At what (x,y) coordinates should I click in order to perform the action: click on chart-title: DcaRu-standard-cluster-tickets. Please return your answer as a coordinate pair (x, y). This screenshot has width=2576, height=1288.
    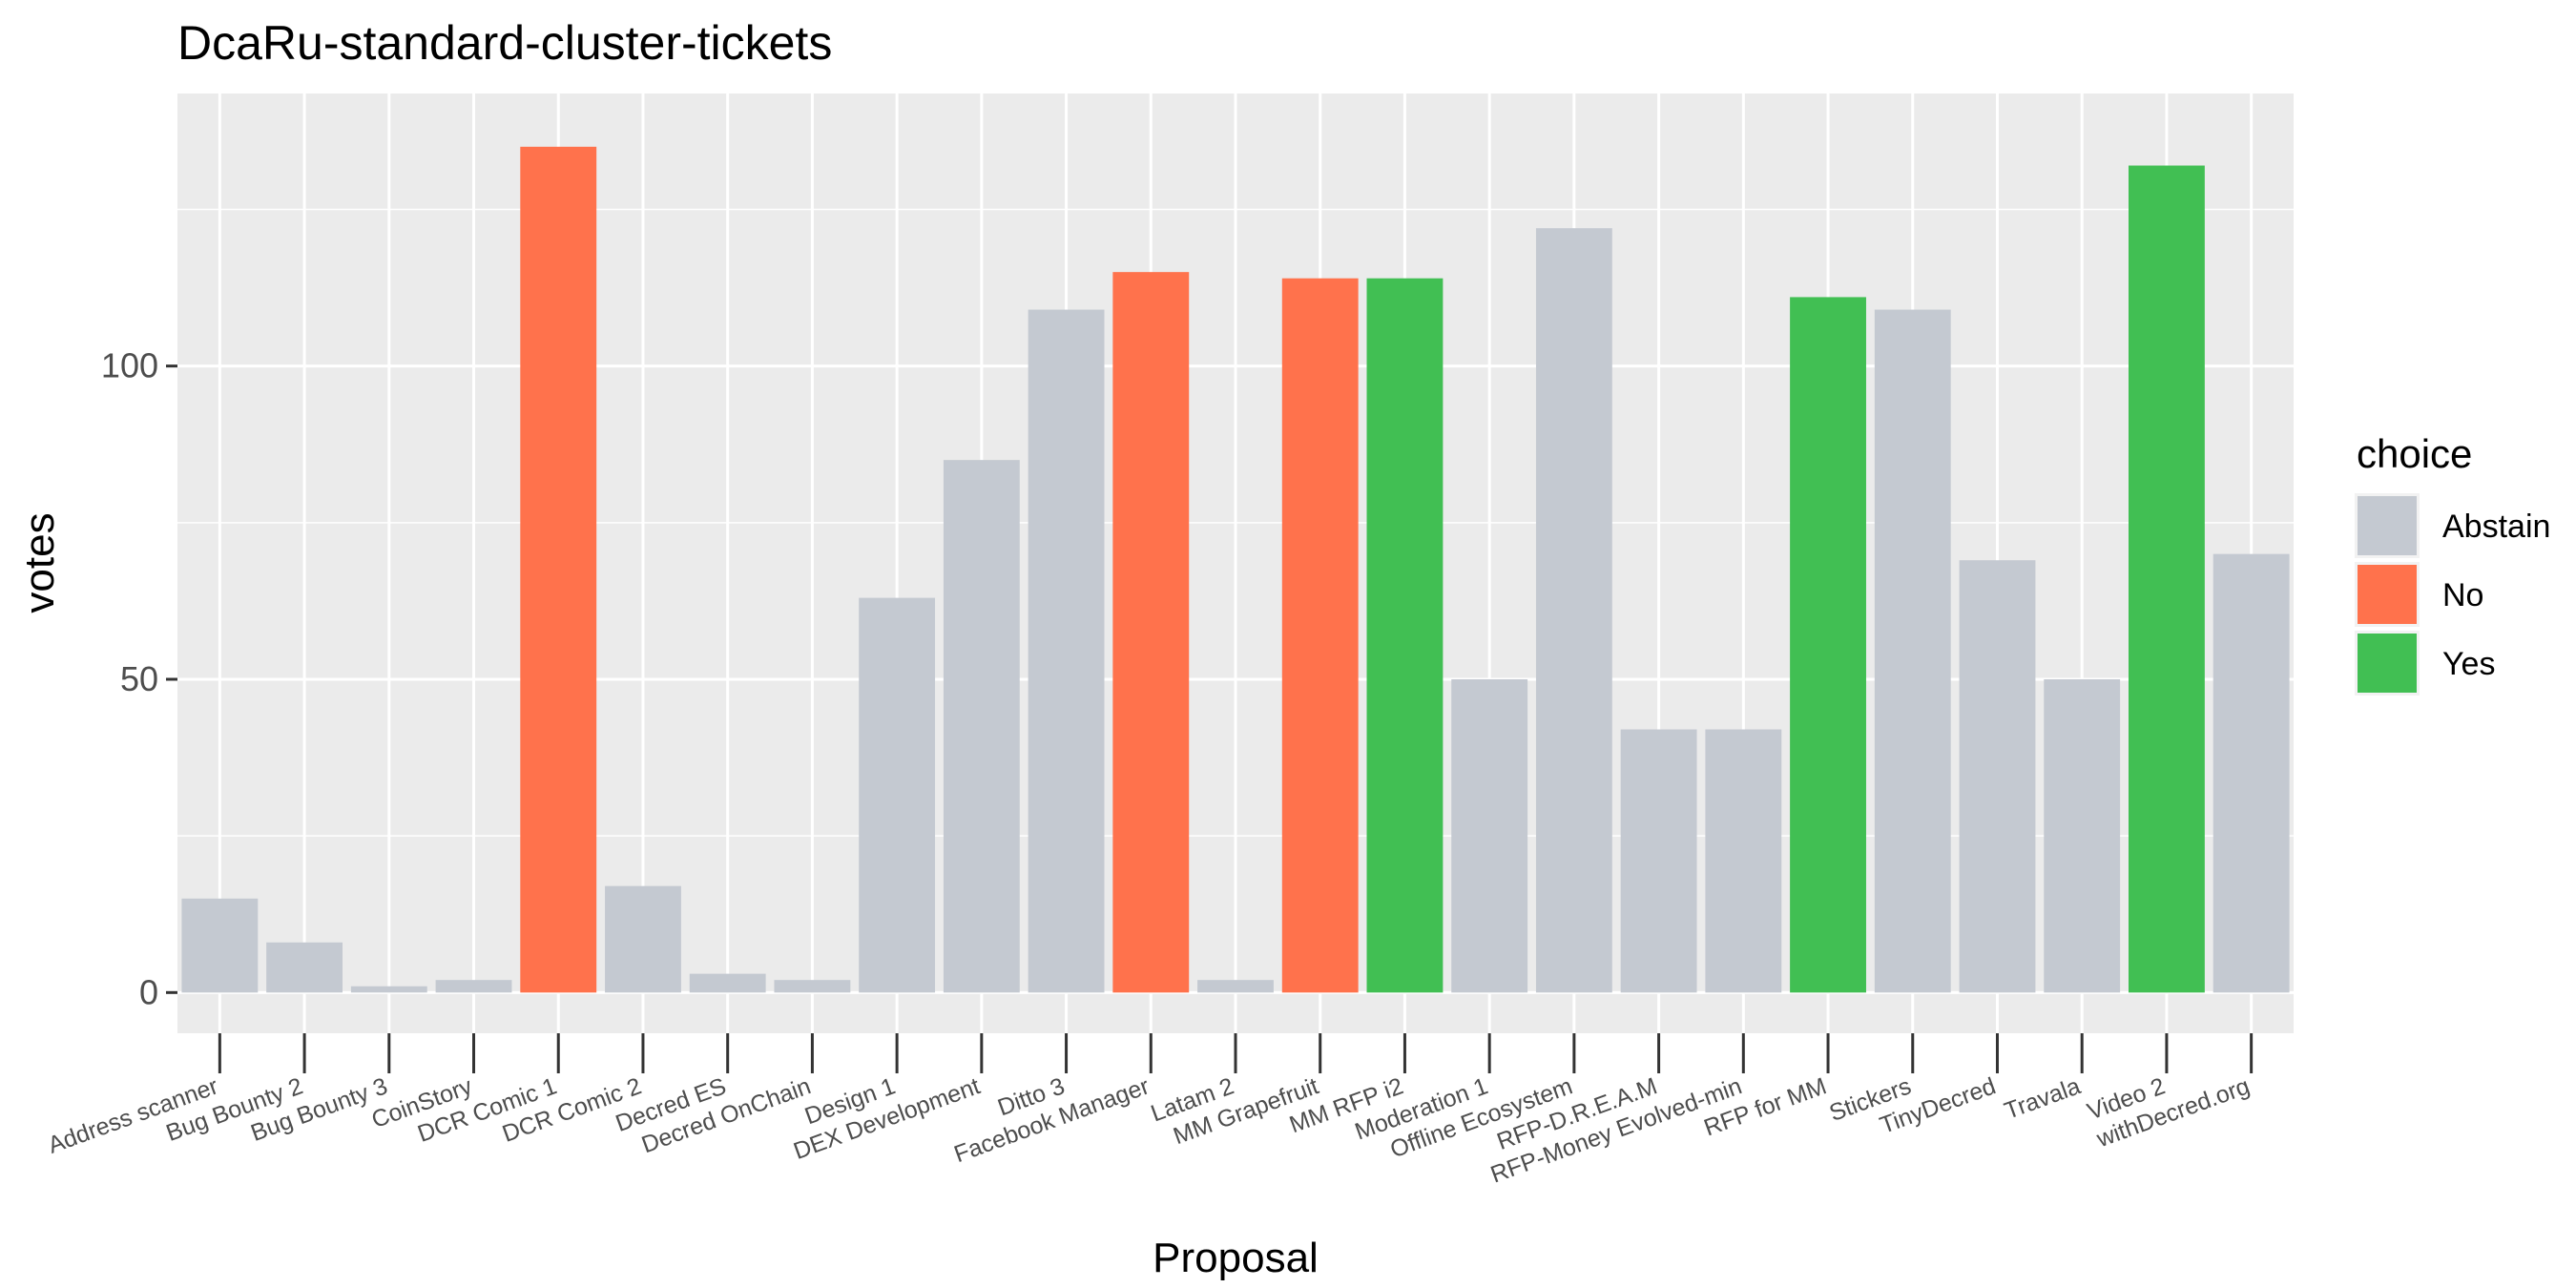
    Looking at the image, I should click on (504, 43).